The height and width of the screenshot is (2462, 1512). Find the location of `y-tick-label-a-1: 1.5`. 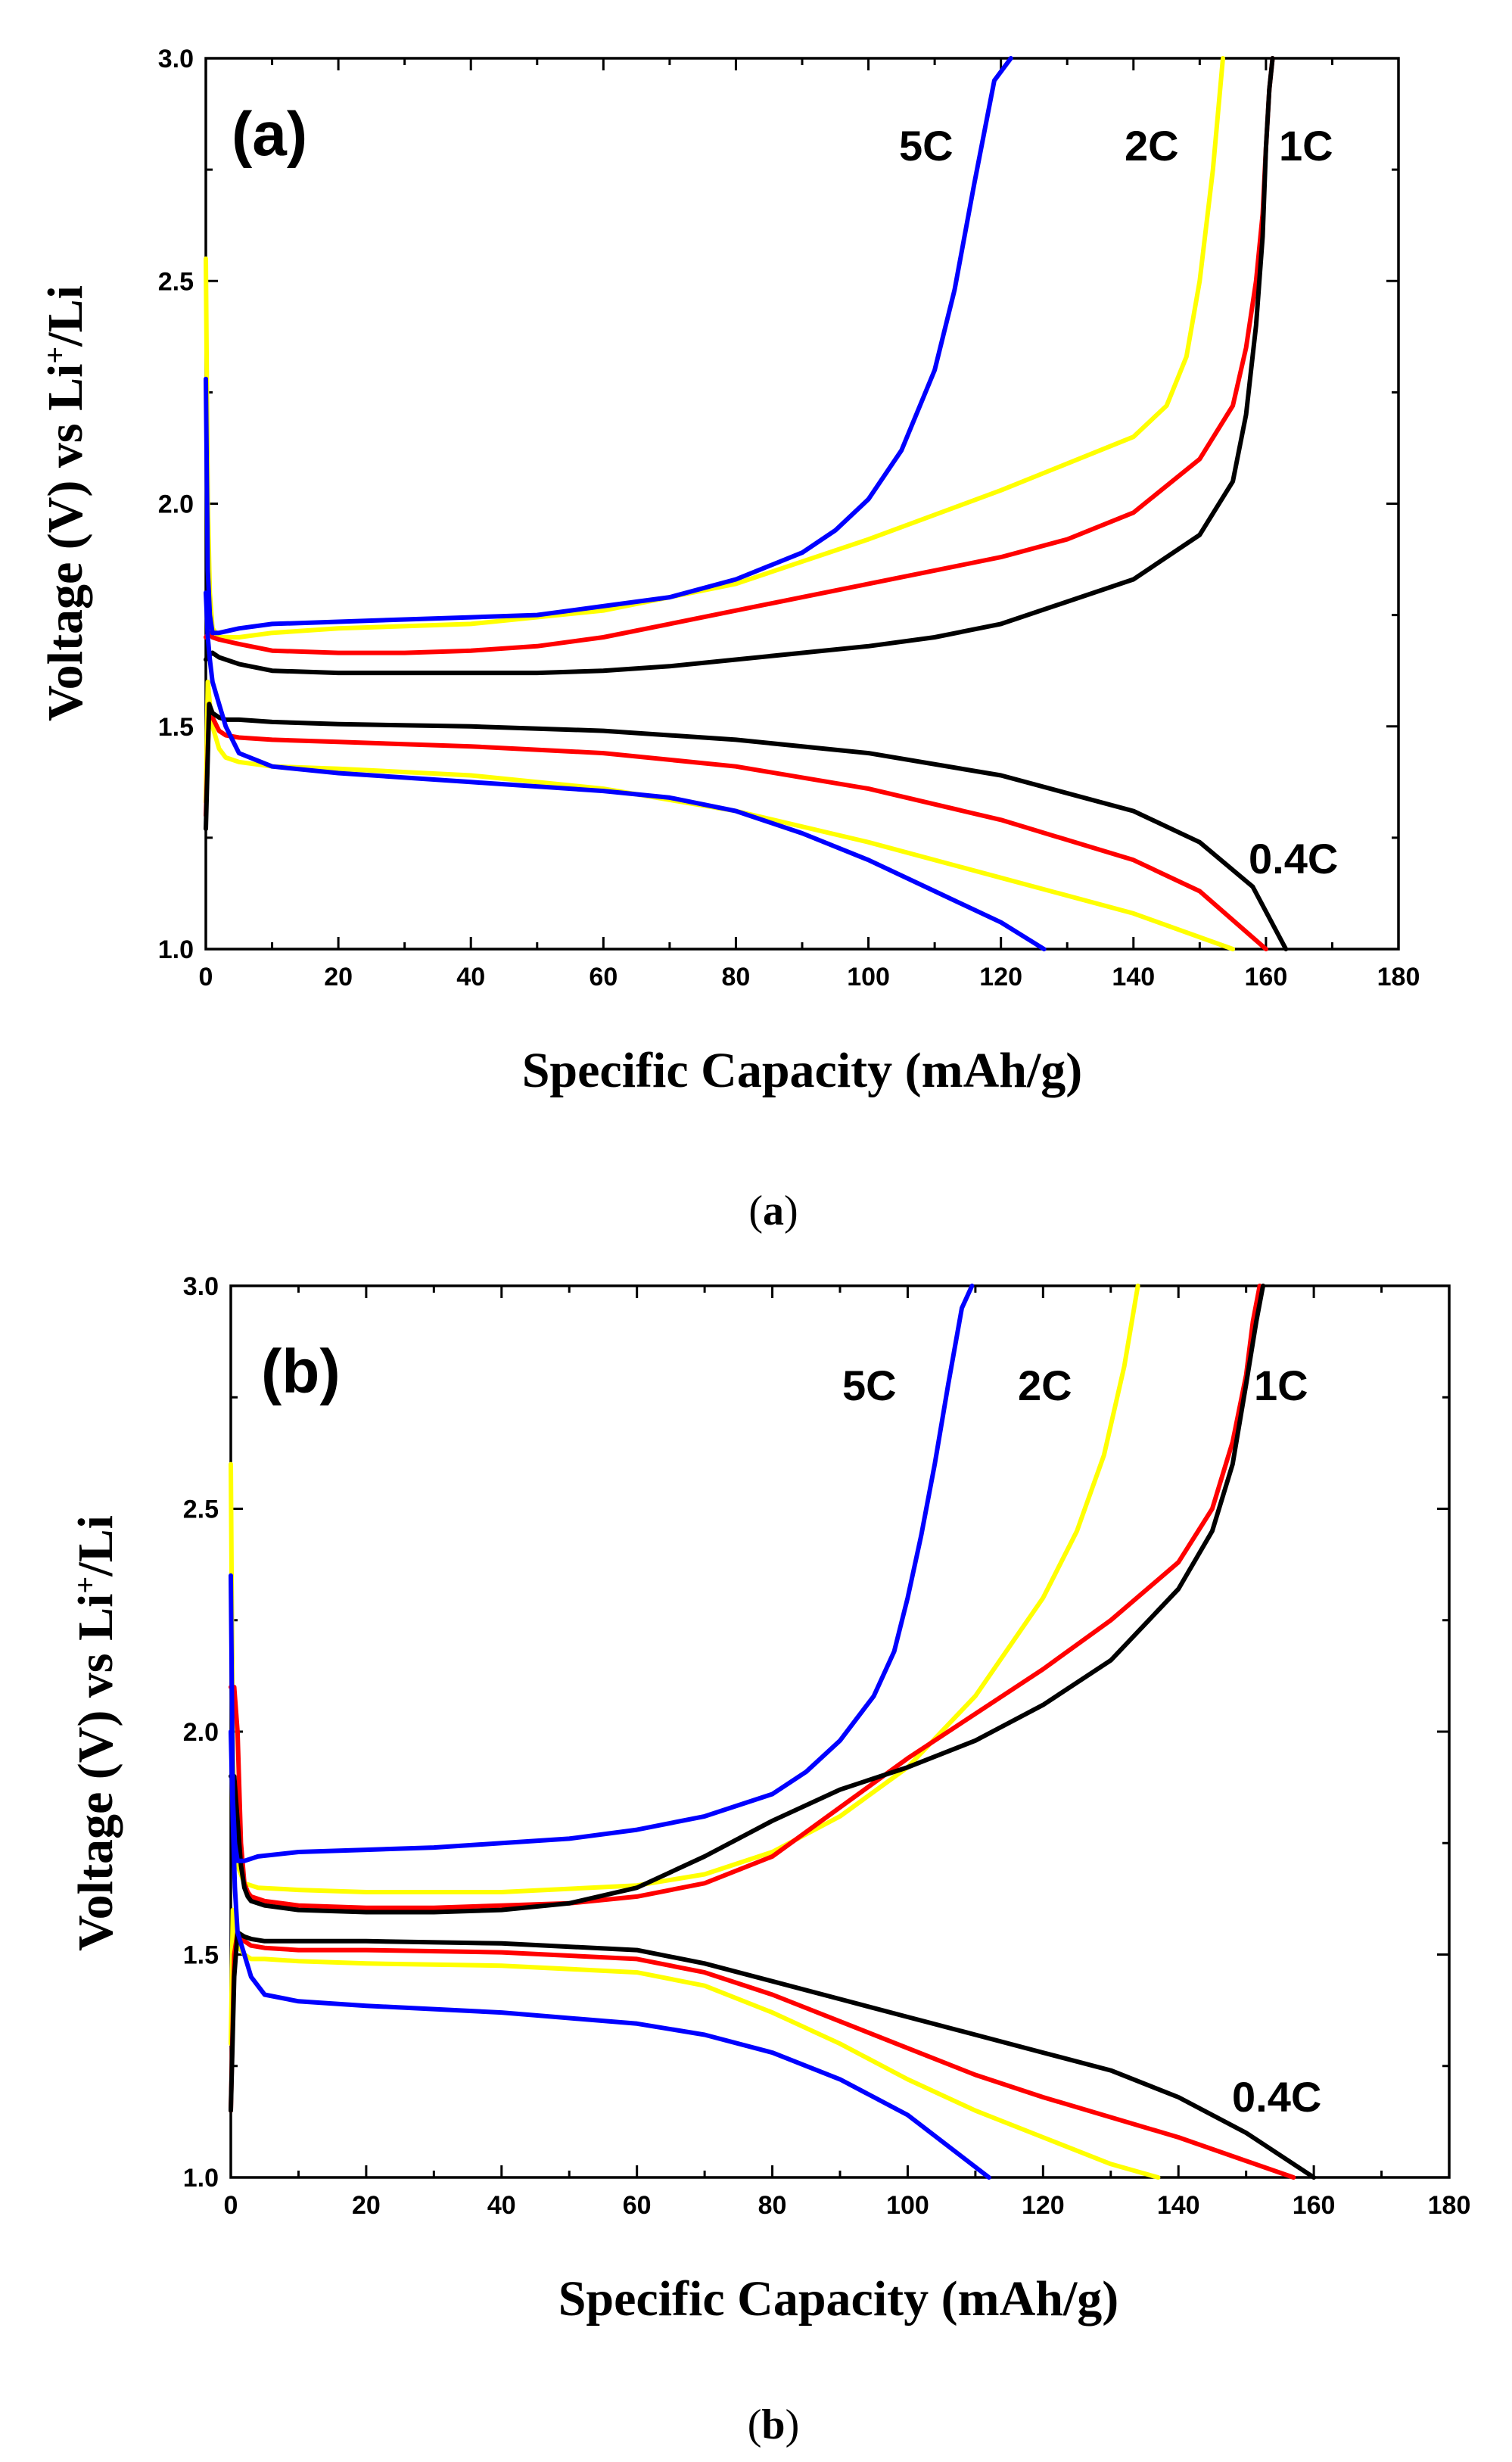

y-tick-label-a-1: 1.5 is located at coordinates (176, 727).